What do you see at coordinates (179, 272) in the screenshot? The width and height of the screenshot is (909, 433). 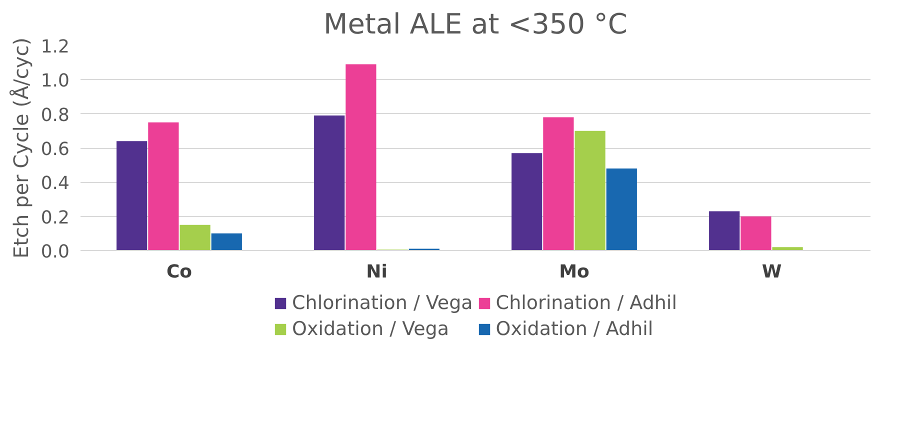 I see `x-tick-label: Co` at bounding box center [179, 272].